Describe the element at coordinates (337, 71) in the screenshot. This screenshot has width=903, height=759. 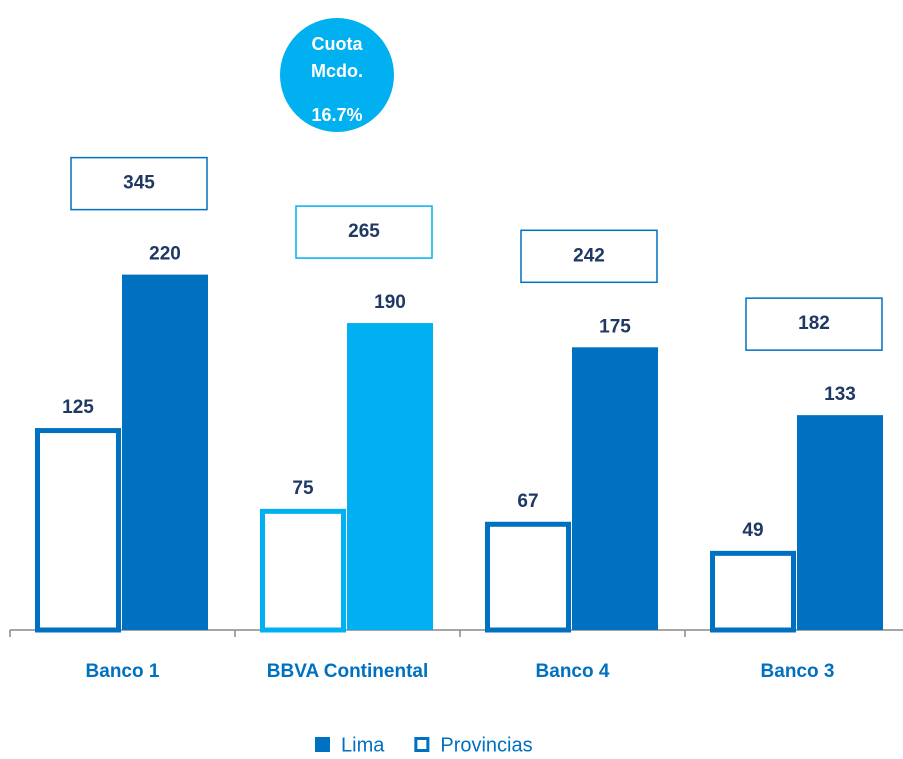
I see `annotation-line: Mcdo.` at that location.